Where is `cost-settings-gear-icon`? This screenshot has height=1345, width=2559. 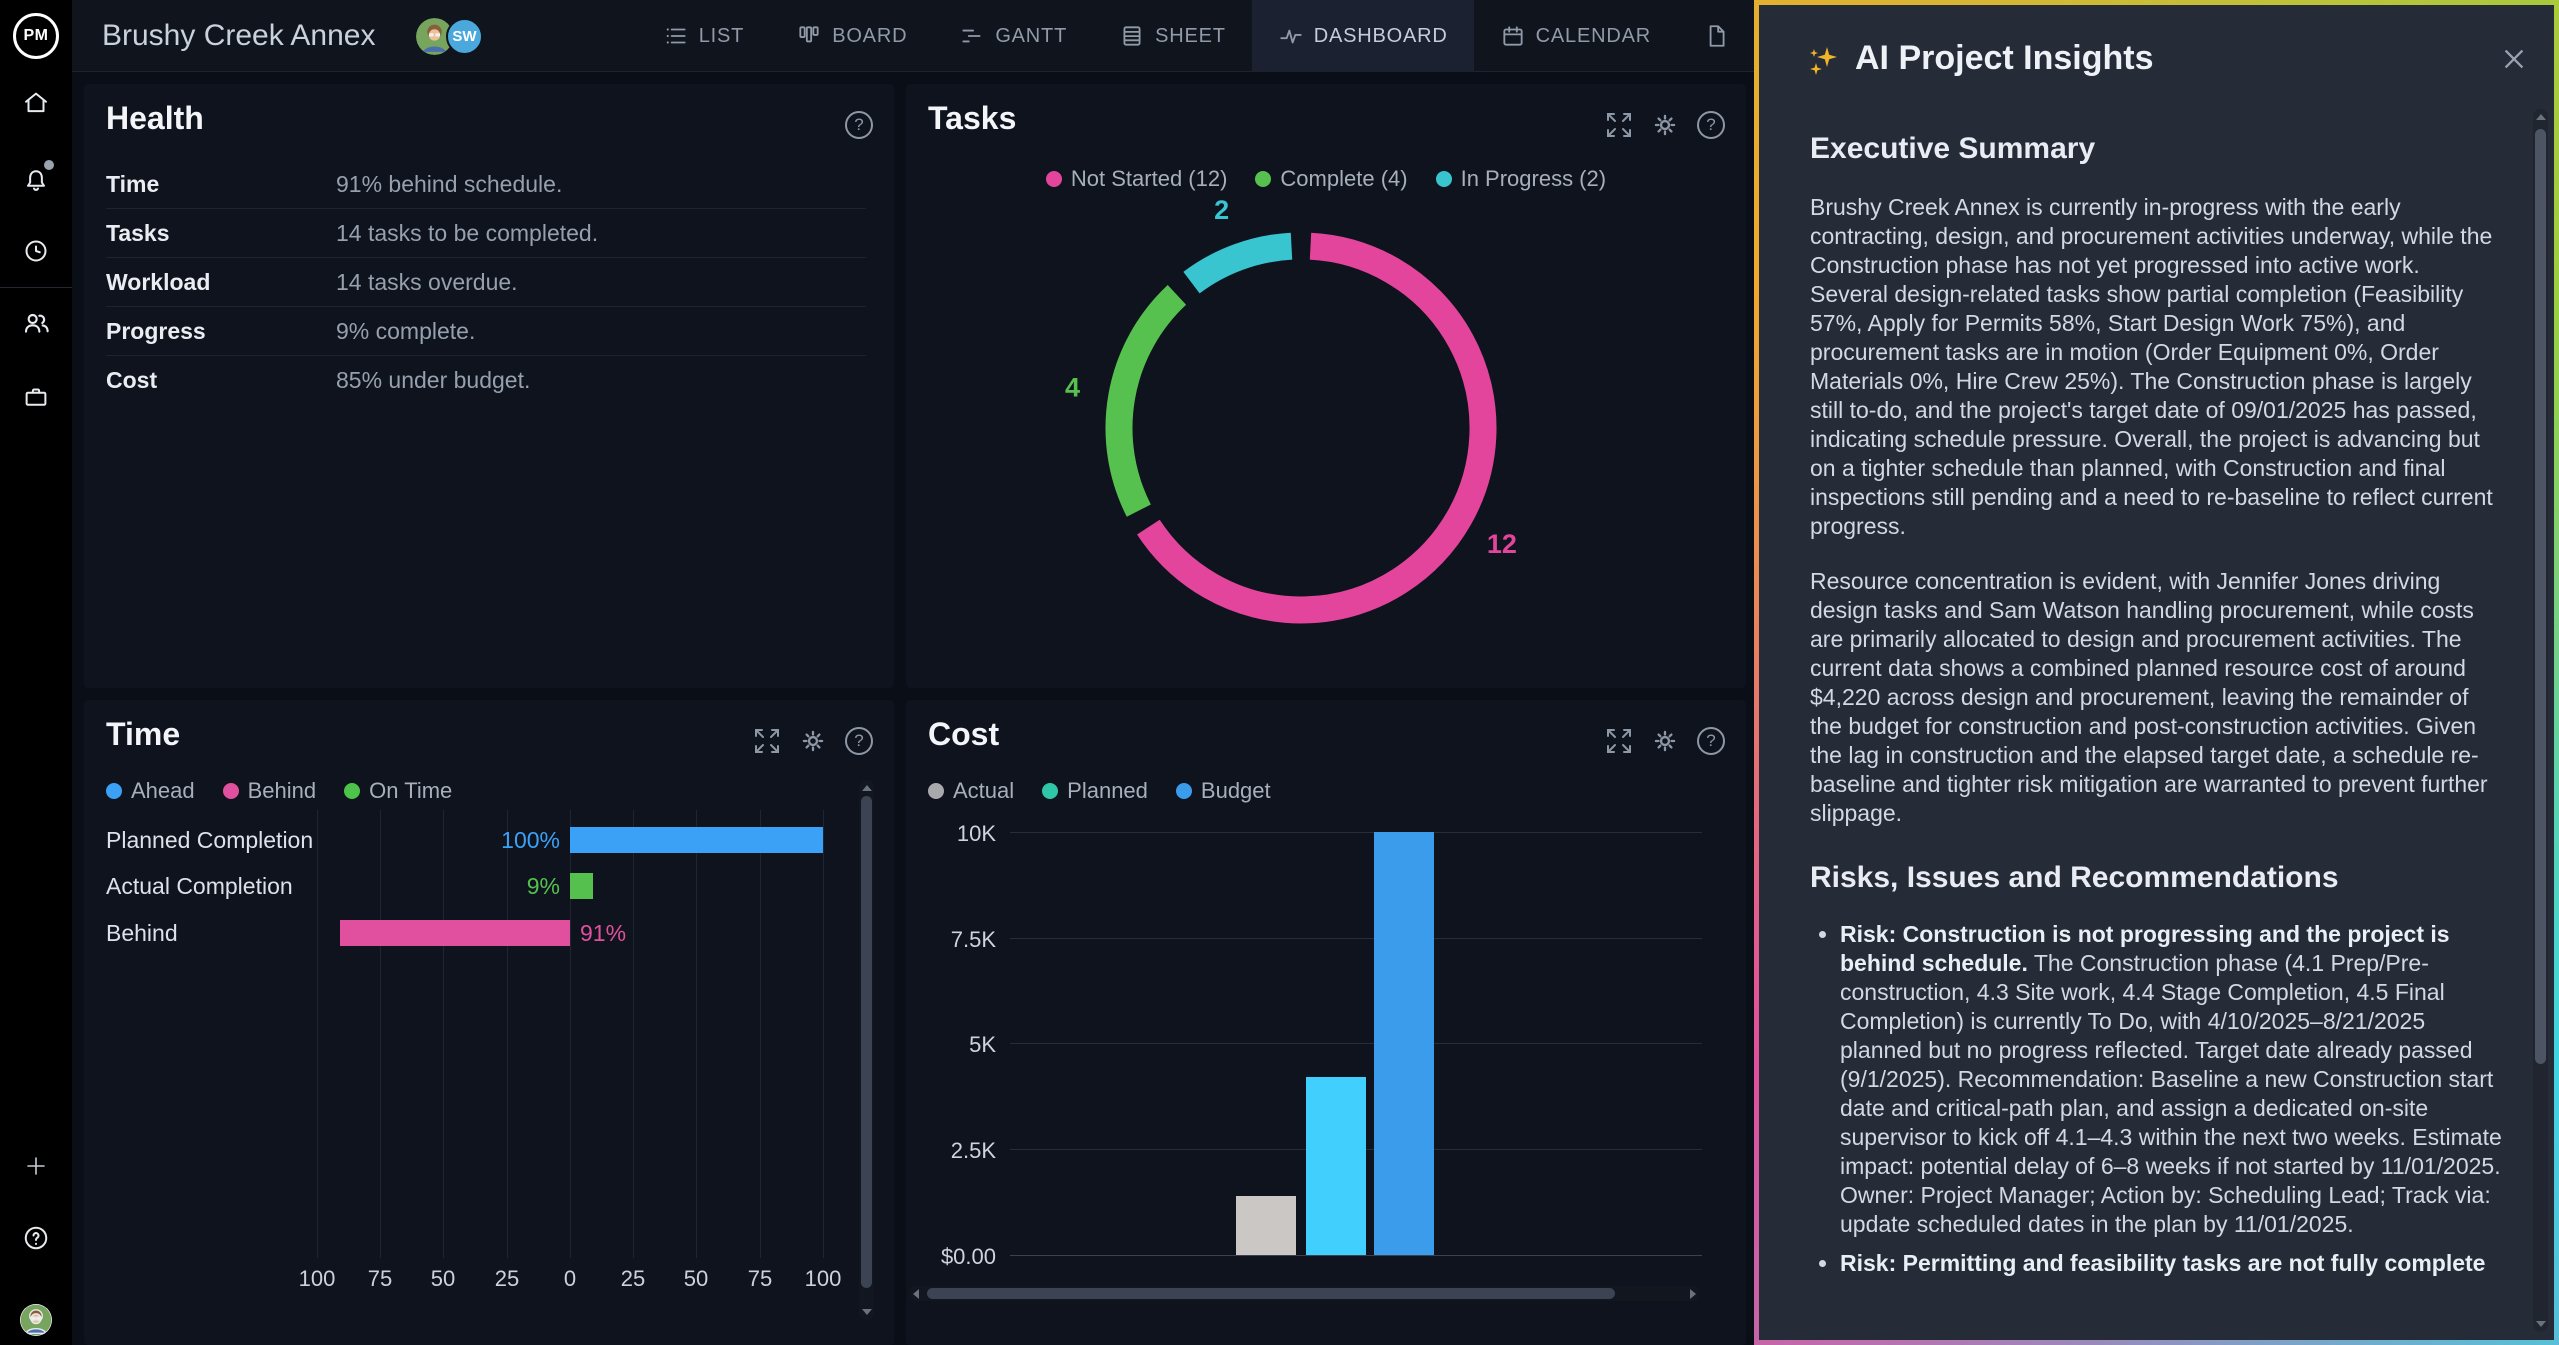 cost-settings-gear-icon is located at coordinates (1665, 741).